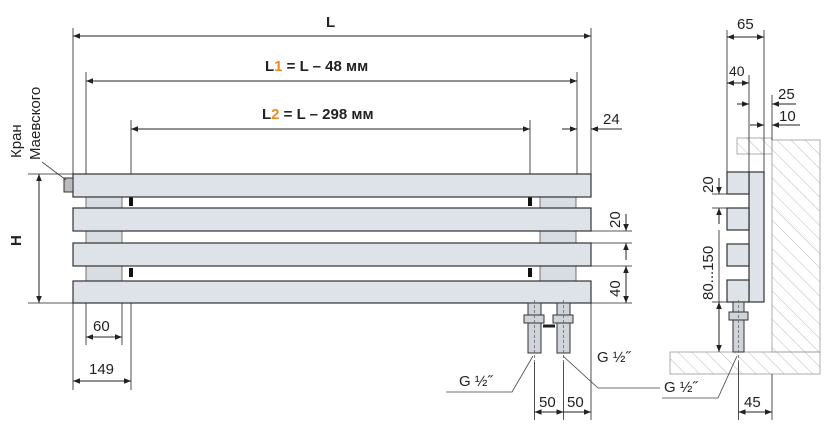 This screenshot has height=426, width=826. I want to click on dim-24: 24, so click(611, 119).